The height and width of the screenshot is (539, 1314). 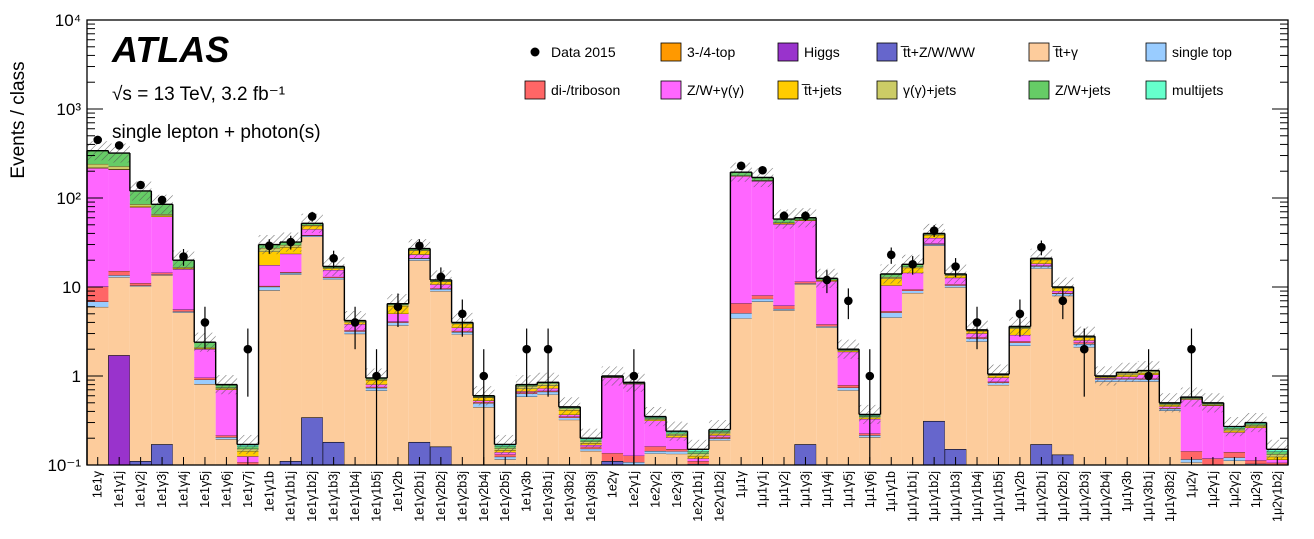 What do you see at coordinates (784, 489) in the screenshot?
I see `x-tick-label: 1μ1γ2j` at bounding box center [784, 489].